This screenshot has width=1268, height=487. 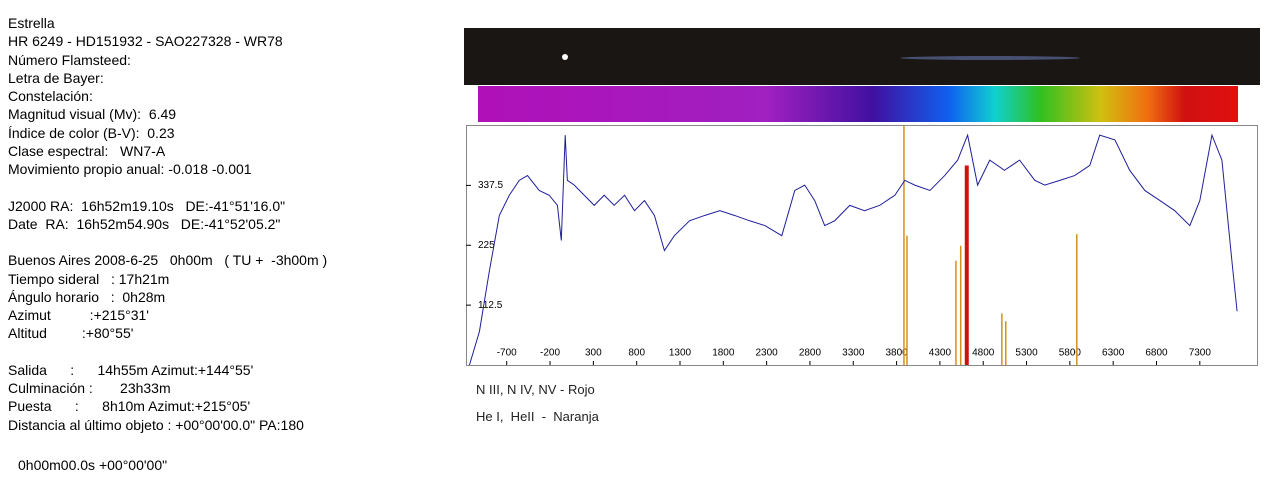 I want to click on y-tick-label: 337.5, so click(x=490, y=185).